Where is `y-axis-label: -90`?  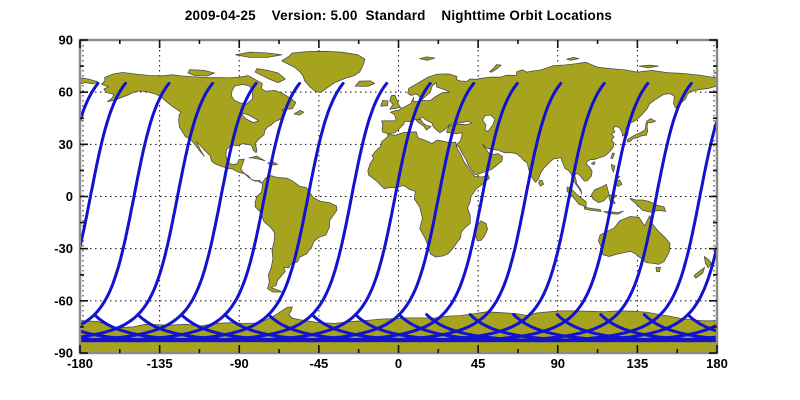 y-axis-label: -90 is located at coordinates (63, 353).